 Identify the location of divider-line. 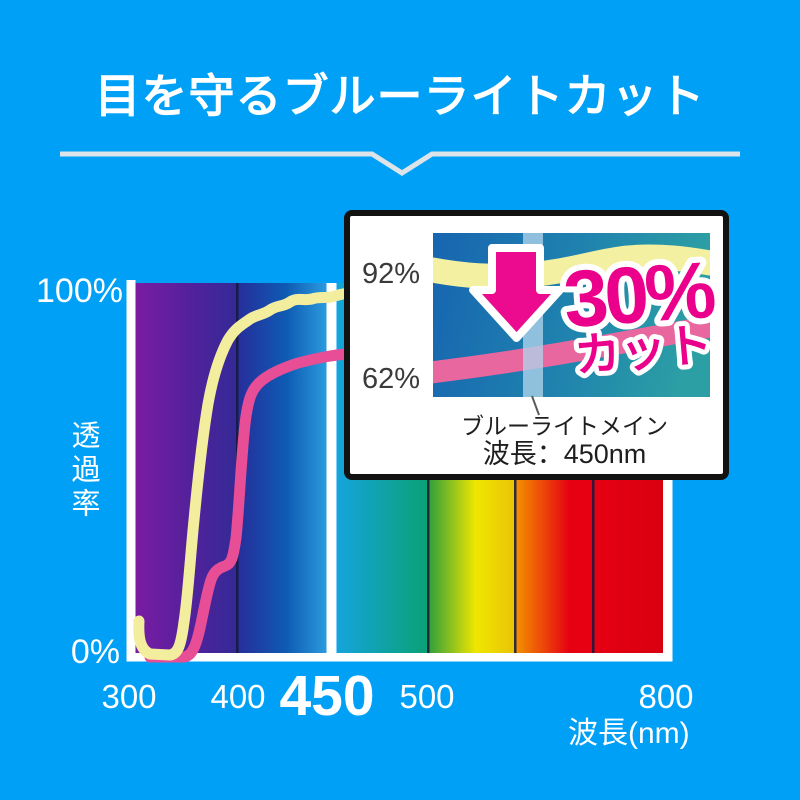
(400, 163).